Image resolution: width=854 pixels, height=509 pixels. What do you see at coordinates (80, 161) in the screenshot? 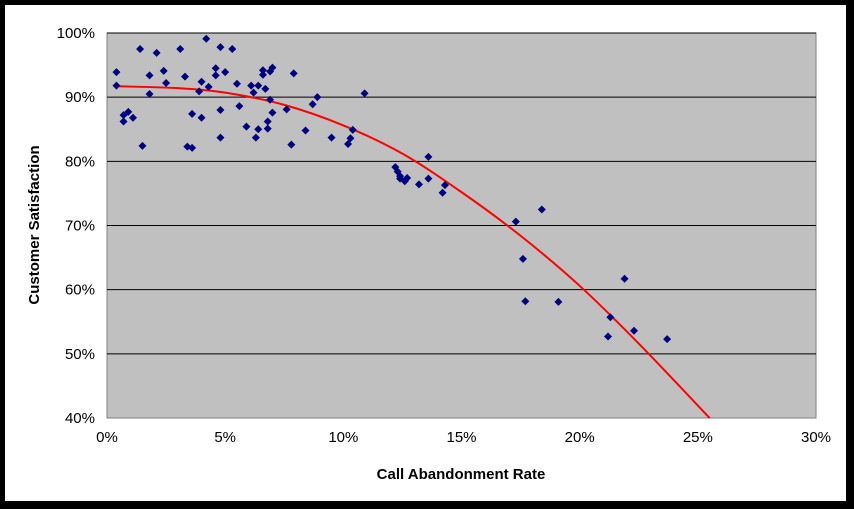
I see `y-tick-label: 80%` at bounding box center [80, 161].